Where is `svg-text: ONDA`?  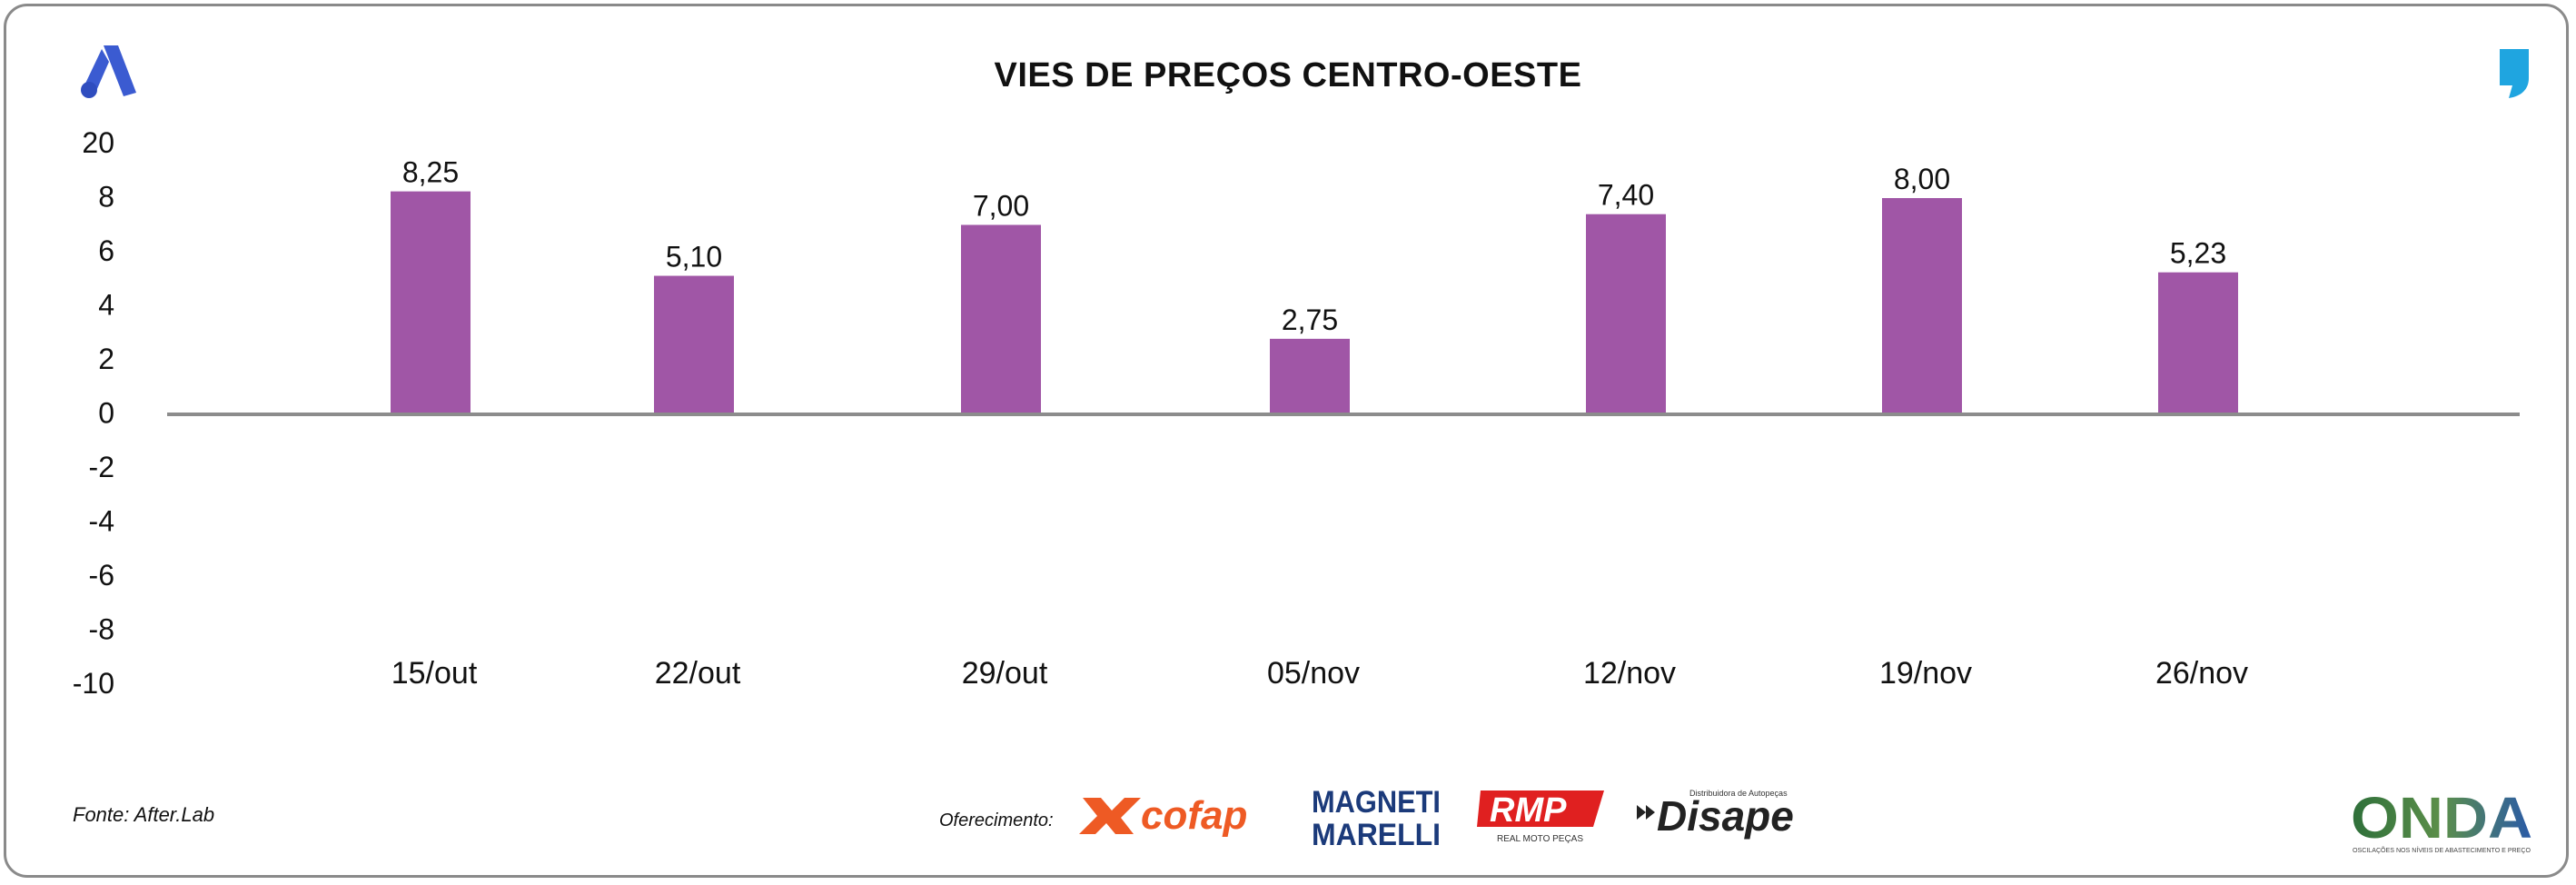
svg-text: ONDA is located at coordinates (2441, 817).